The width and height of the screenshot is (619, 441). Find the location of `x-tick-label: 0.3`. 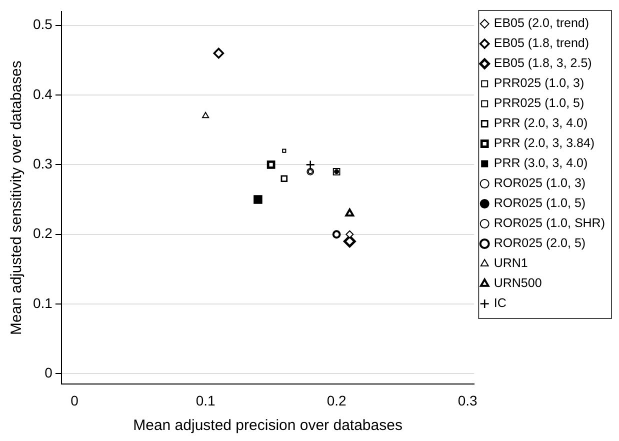

x-tick-label: 0.3 is located at coordinates (468, 400).